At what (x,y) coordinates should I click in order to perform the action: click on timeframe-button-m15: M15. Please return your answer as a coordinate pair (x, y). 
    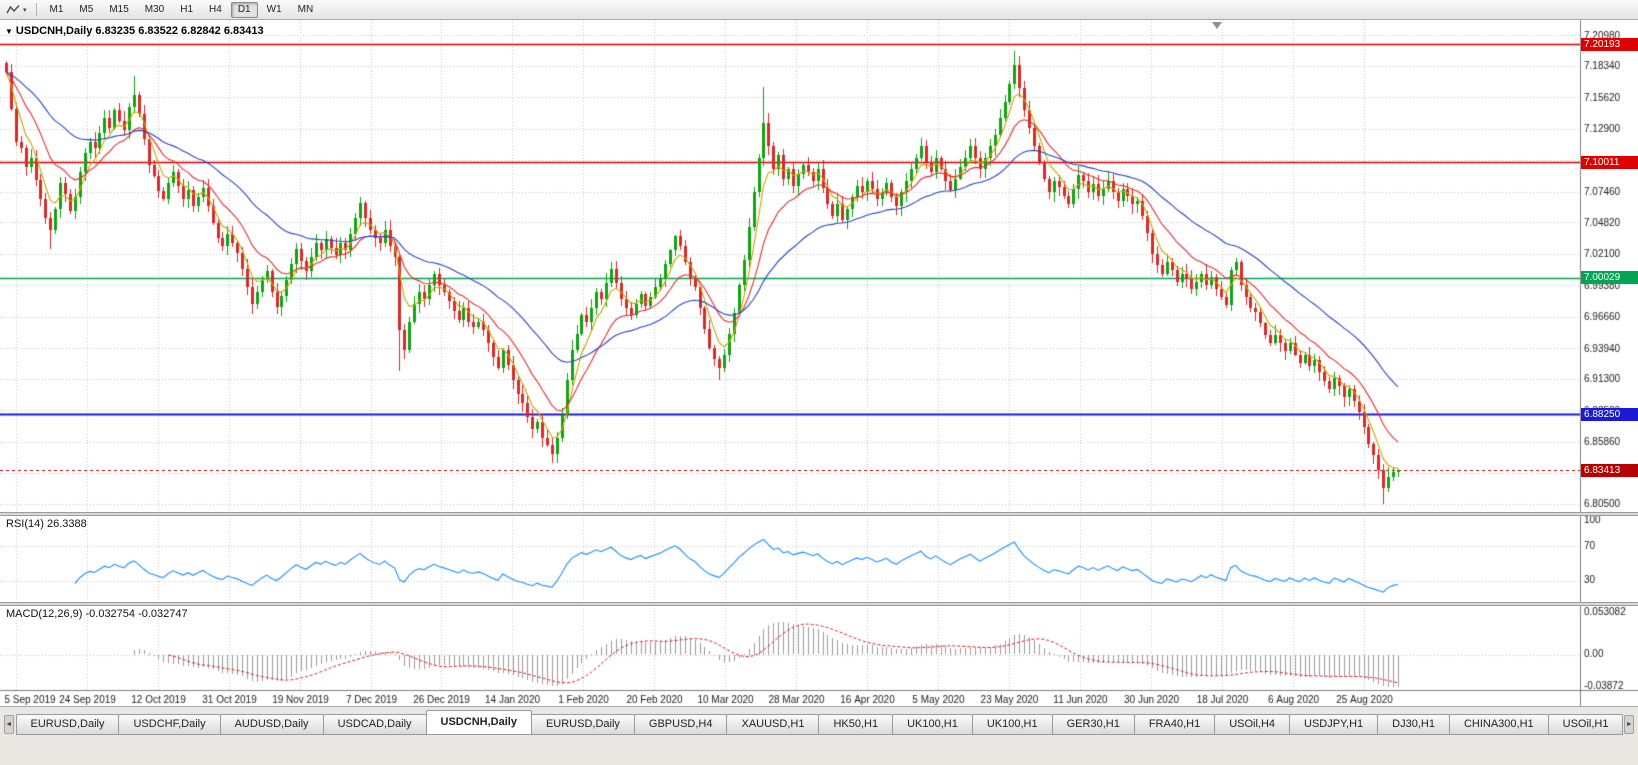
    Looking at the image, I should click on (118, 10).